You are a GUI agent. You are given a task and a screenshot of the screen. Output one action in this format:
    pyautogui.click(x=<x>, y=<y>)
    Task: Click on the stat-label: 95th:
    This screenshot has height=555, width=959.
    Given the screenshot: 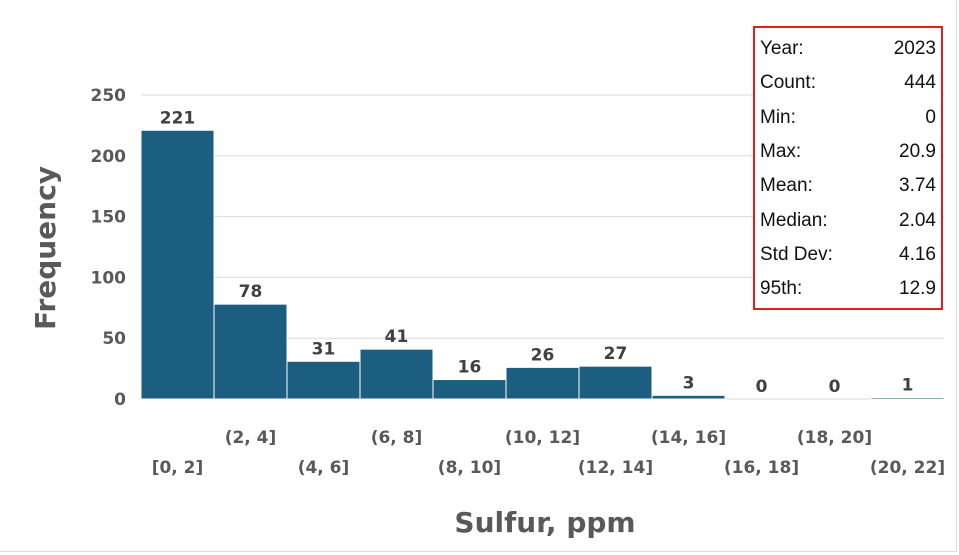 What is the action you would take?
    pyautogui.click(x=781, y=289)
    